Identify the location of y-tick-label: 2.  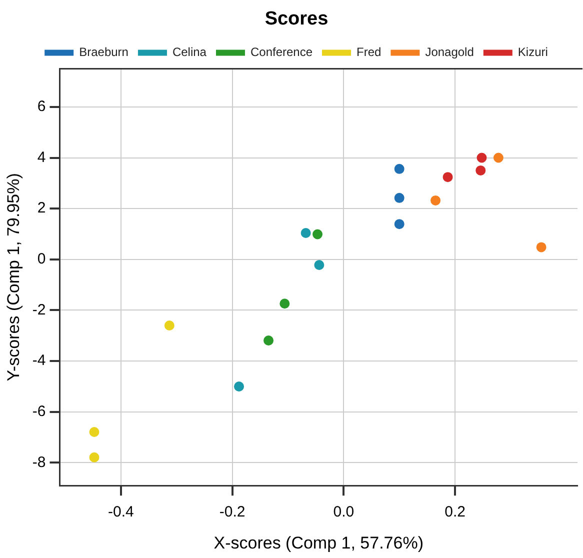
(41, 208).